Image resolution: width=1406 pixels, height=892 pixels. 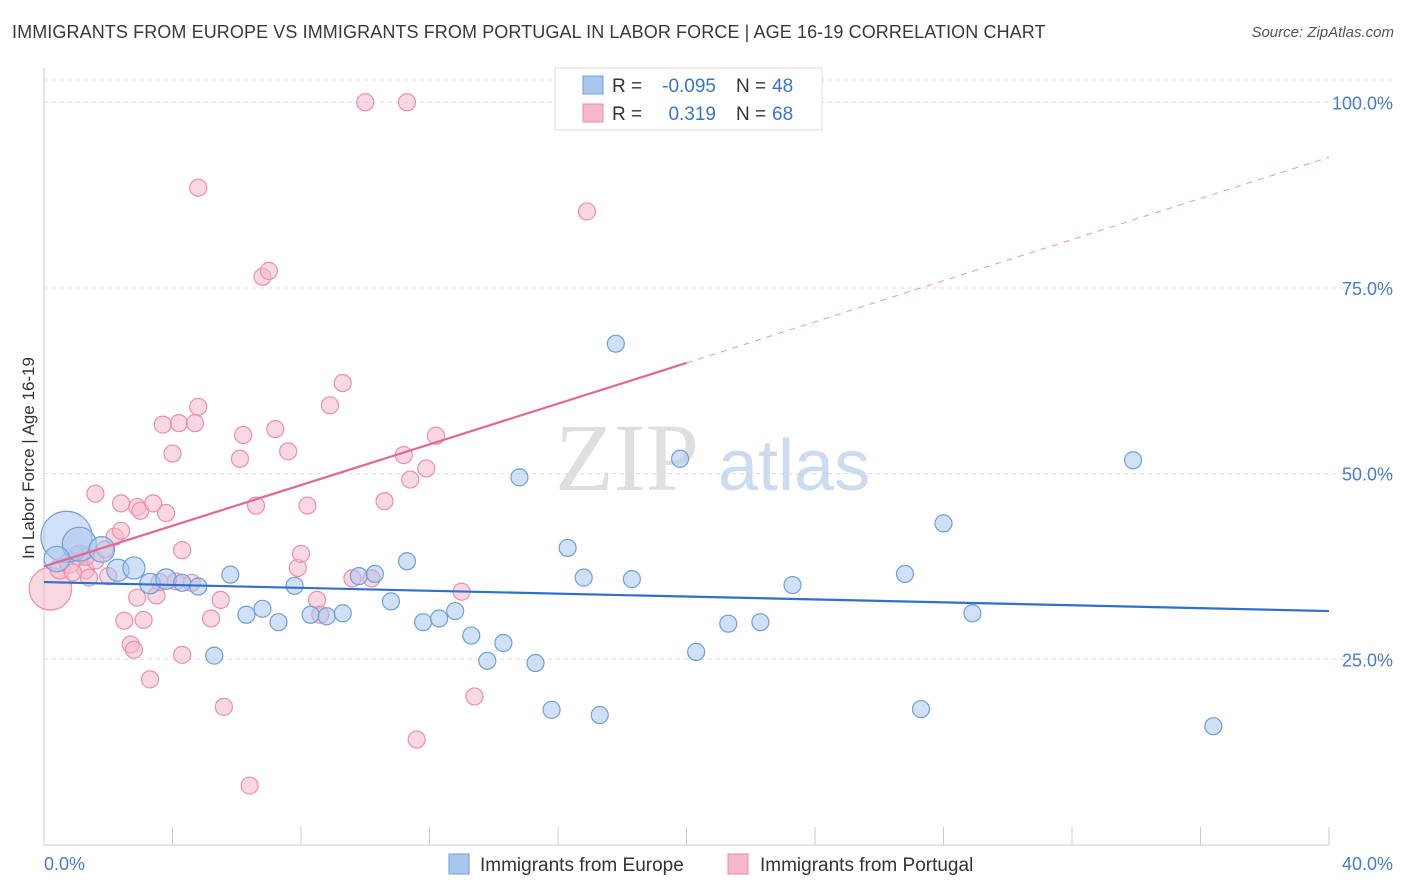 What do you see at coordinates (365, 464) in the screenshot?
I see `portugal-trend-line` at bounding box center [365, 464].